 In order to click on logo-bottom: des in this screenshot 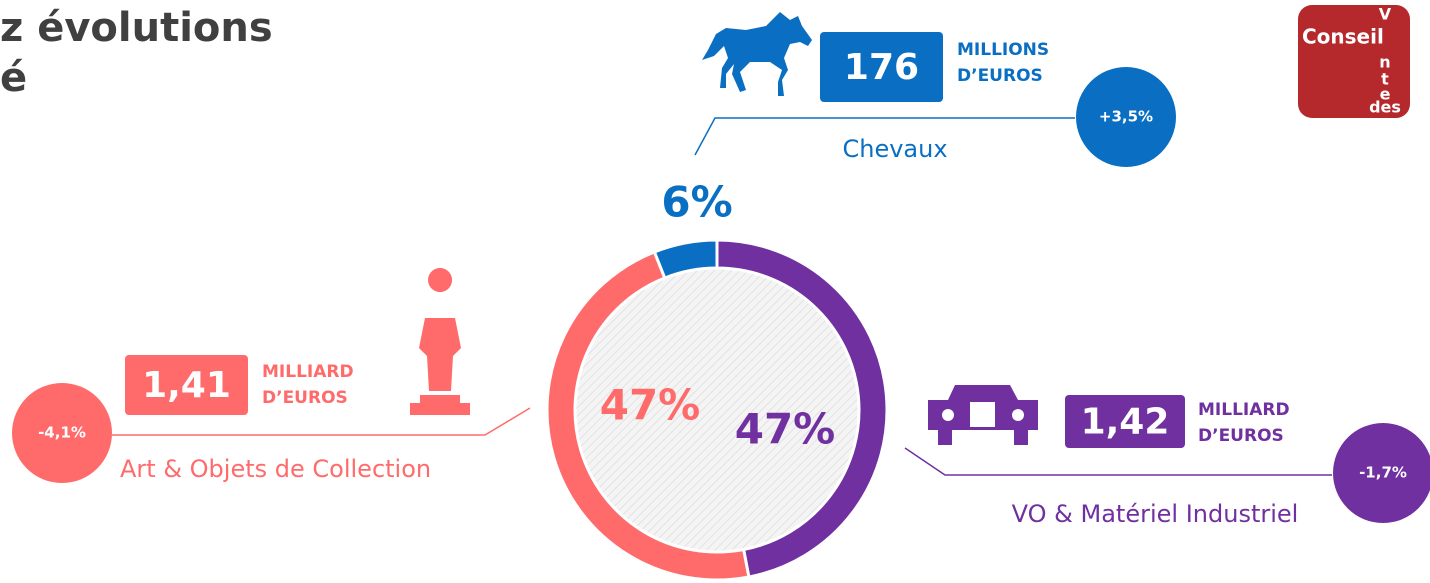, I will do `click(1385, 107)`.